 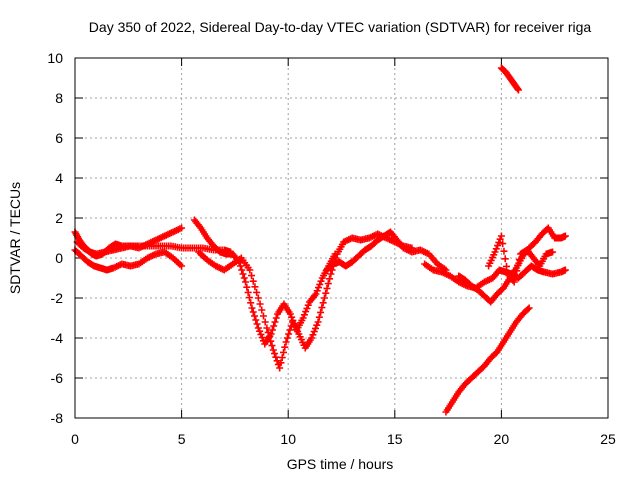 What do you see at coordinates (182, 439) in the screenshot?
I see `x-tick-label: 5` at bounding box center [182, 439].